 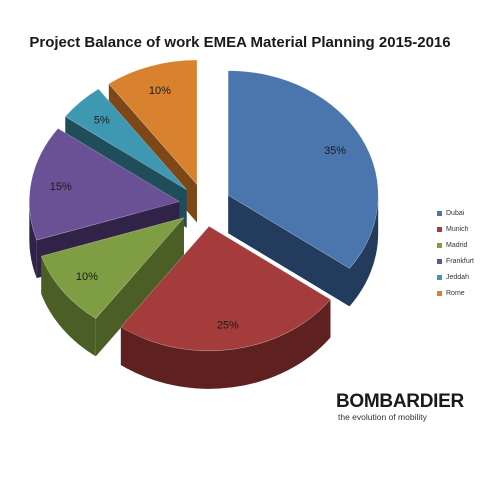 I want to click on legend-item-munich: Munich, so click(x=458, y=229).